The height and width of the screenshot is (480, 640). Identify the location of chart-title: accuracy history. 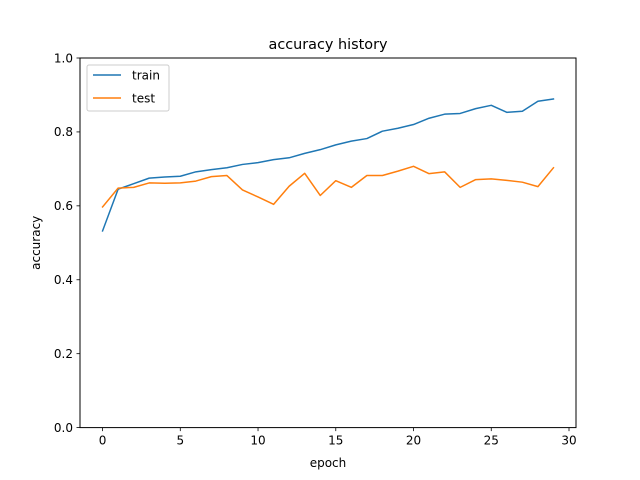
(328, 45).